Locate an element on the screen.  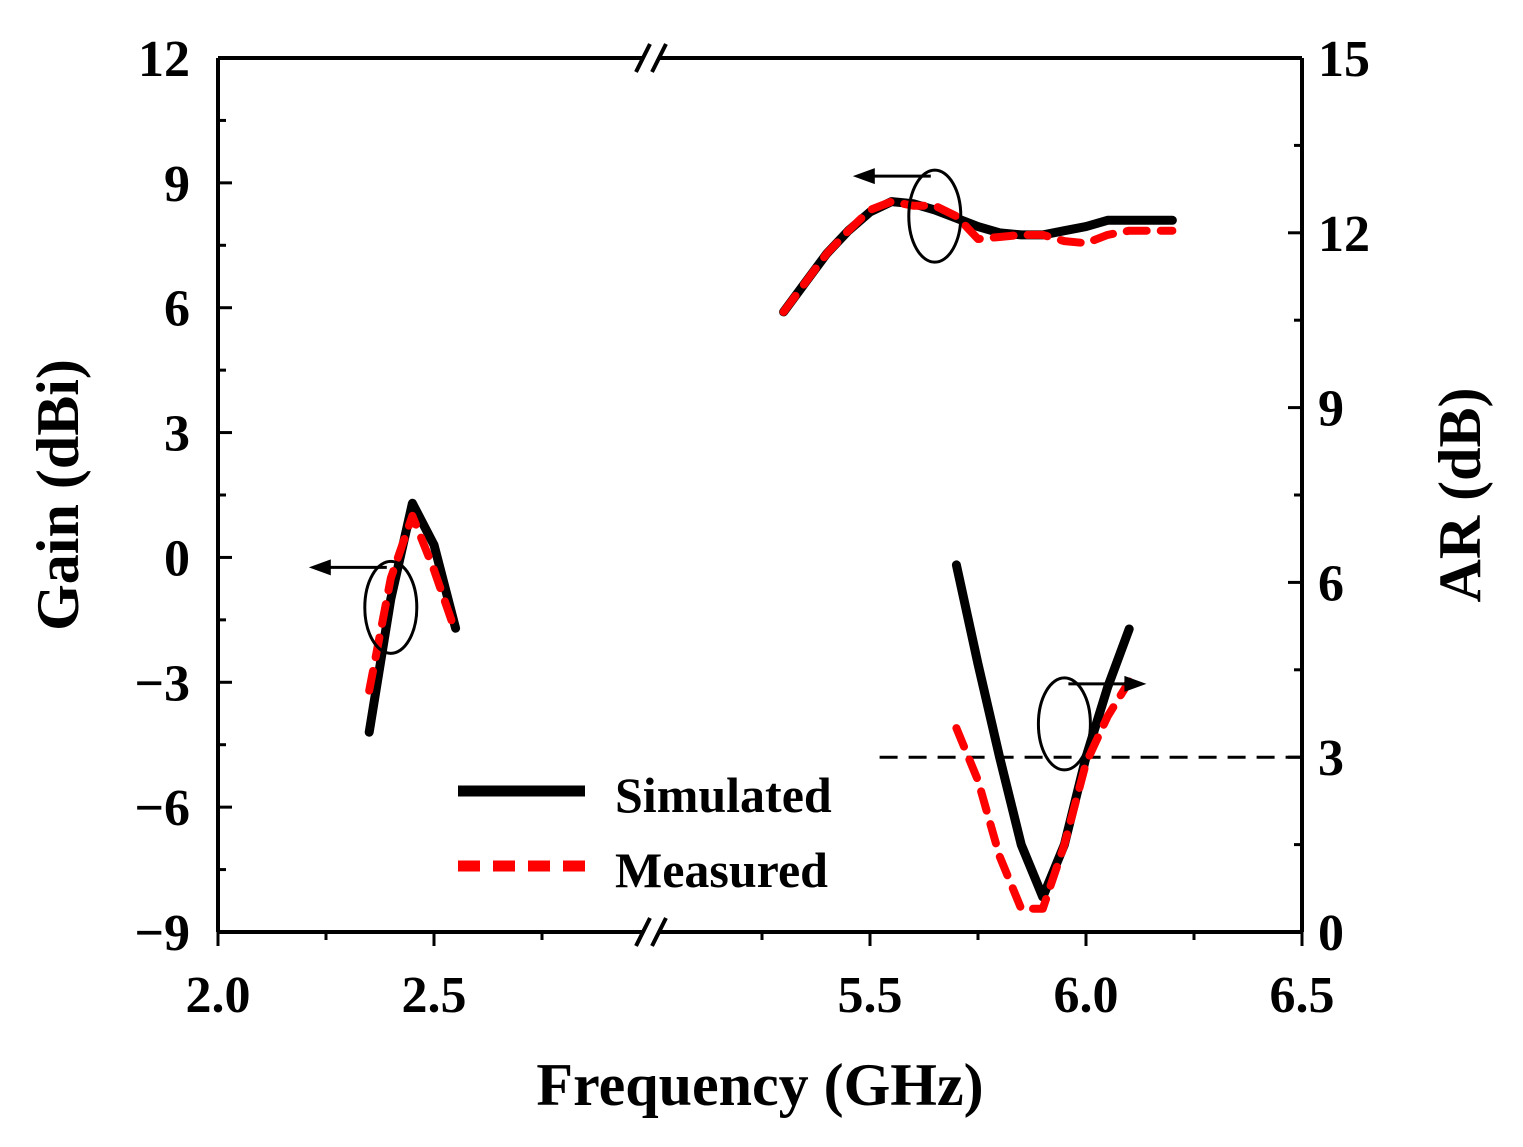
y-left-tick-label: 3 is located at coordinates (177, 434).